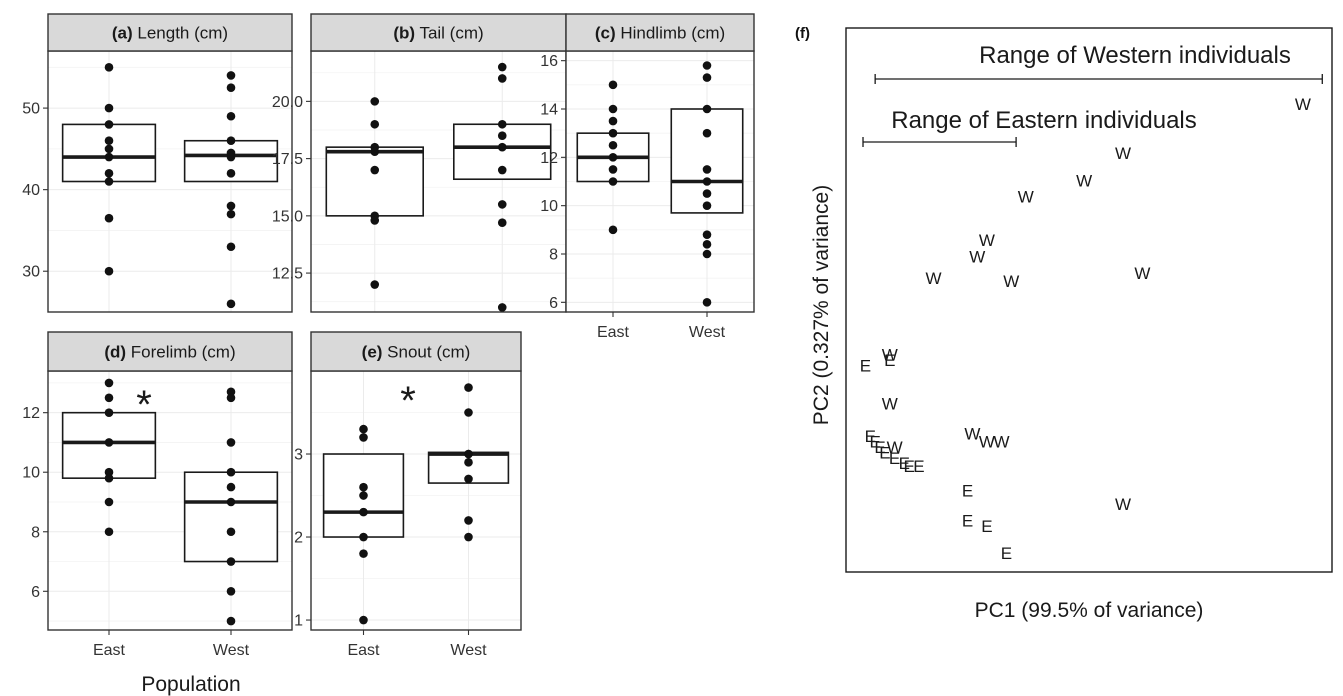  I want to click on strip-d, so click(170, 351).